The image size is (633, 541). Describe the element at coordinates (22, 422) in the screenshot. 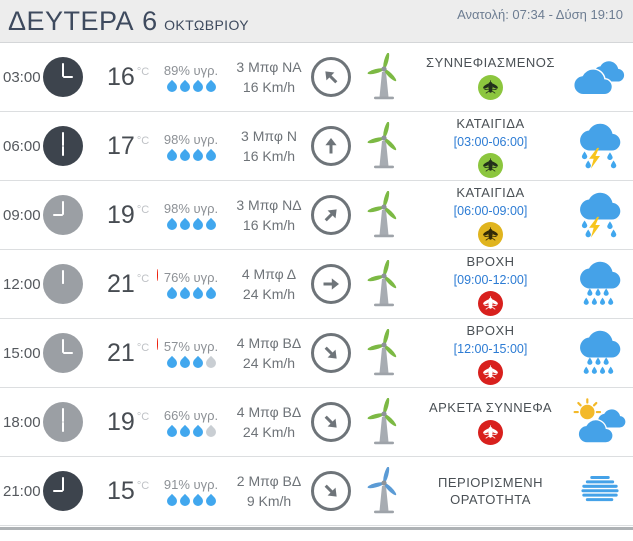

I see `time-label: 18:00` at that location.